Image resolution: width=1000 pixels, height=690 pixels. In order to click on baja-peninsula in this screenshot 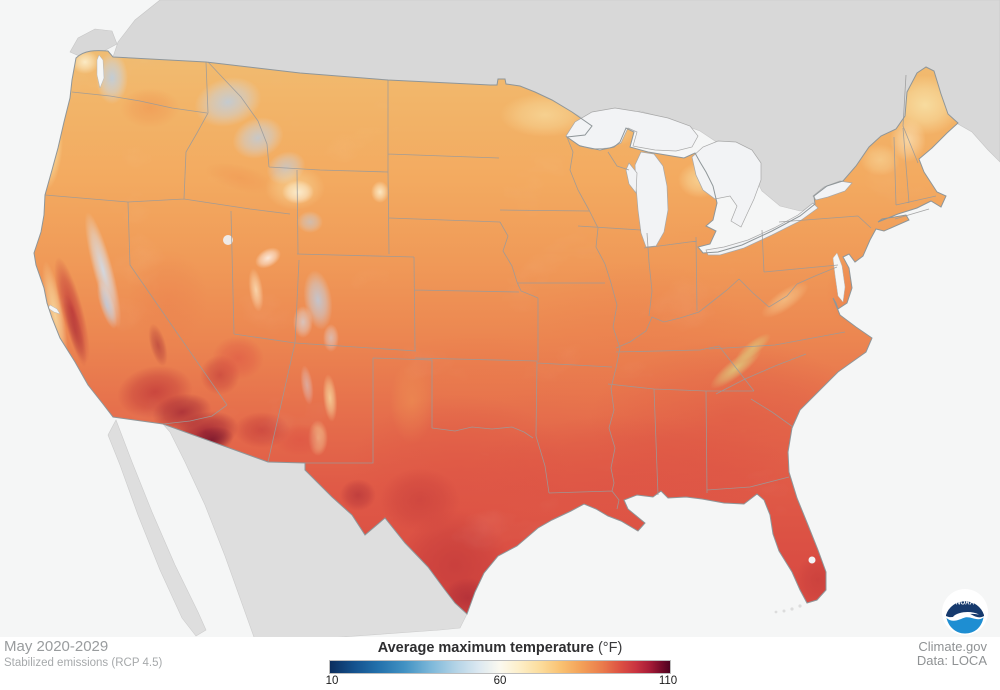, I will do `click(157, 528)`.